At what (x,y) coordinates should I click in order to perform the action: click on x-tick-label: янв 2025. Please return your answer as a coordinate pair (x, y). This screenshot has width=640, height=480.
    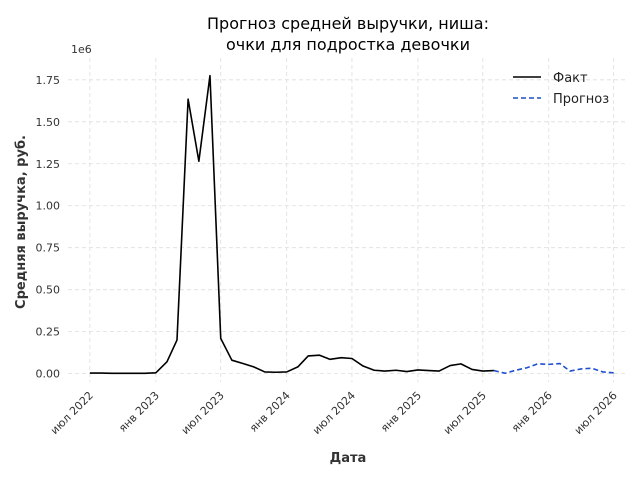
    Looking at the image, I should click on (401, 412).